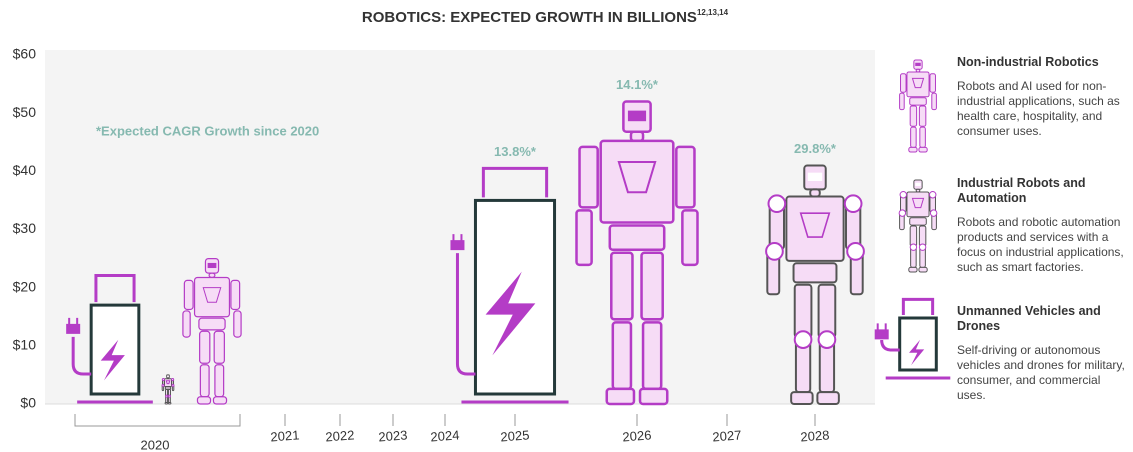  Describe the element at coordinates (529, 17) in the screenshot. I see `title-text: ROBOTICS: EXPECTED GROWTH IN BILLIONS` at that location.